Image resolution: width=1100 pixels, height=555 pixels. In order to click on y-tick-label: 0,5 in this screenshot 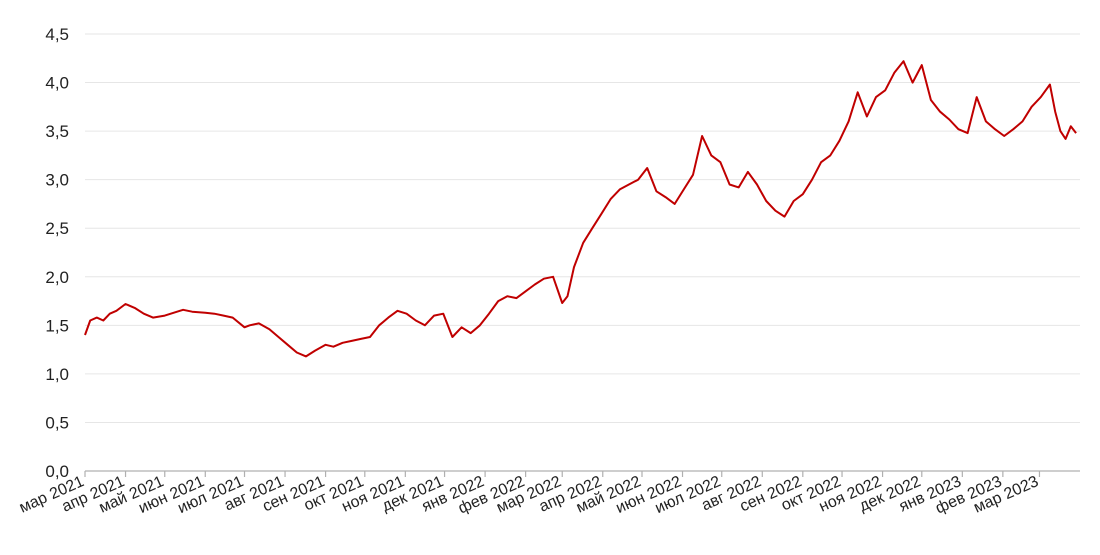, I will do `click(57, 422)`.